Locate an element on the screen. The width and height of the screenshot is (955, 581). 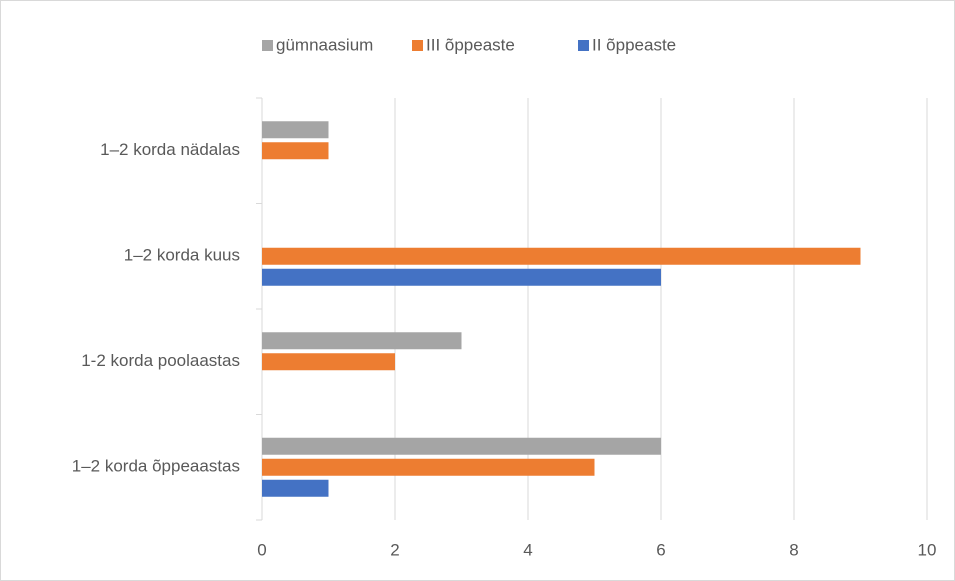
x-tick-label: 6 is located at coordinates (660, 549).